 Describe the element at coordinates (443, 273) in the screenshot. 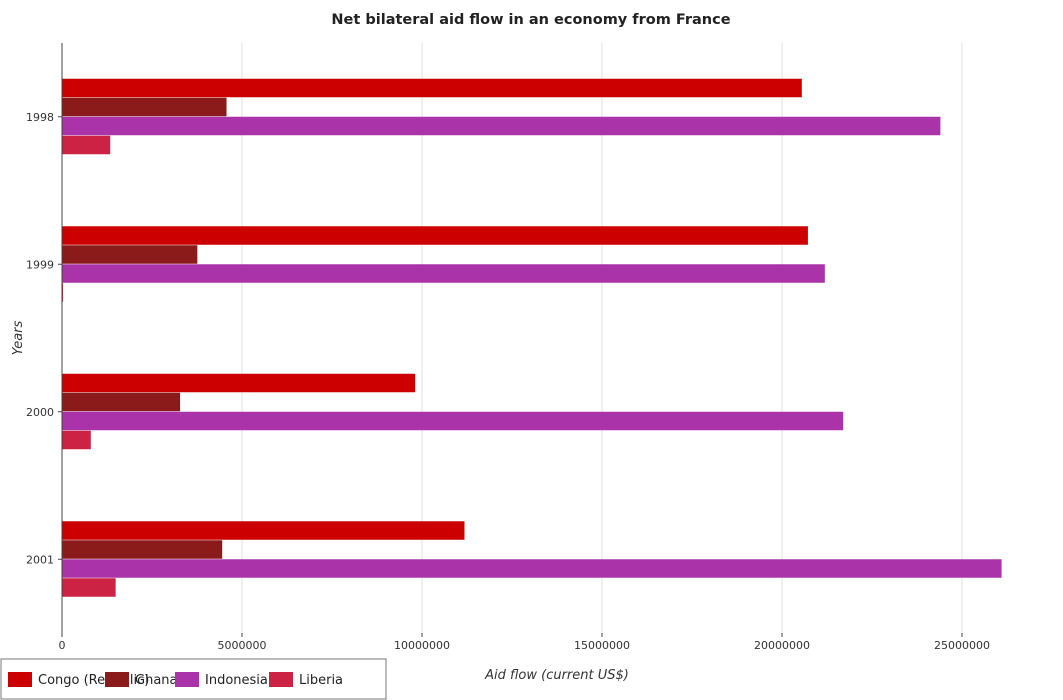

I see `bar-indonesia-1999` at that location.